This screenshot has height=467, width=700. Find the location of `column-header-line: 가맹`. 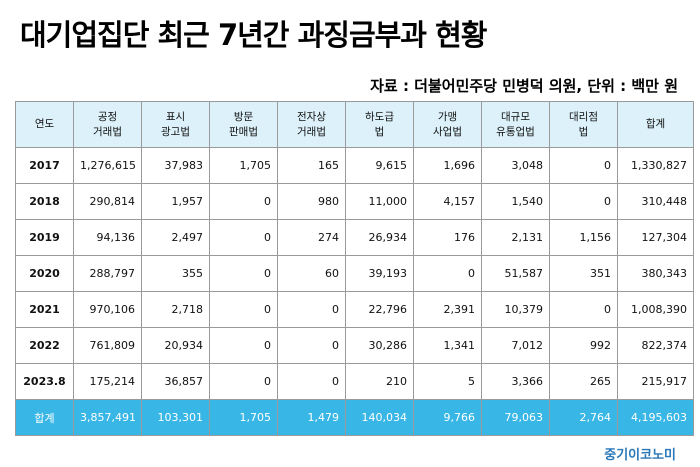

column-header-line: 가맹 is located at coordinates (447, 116).